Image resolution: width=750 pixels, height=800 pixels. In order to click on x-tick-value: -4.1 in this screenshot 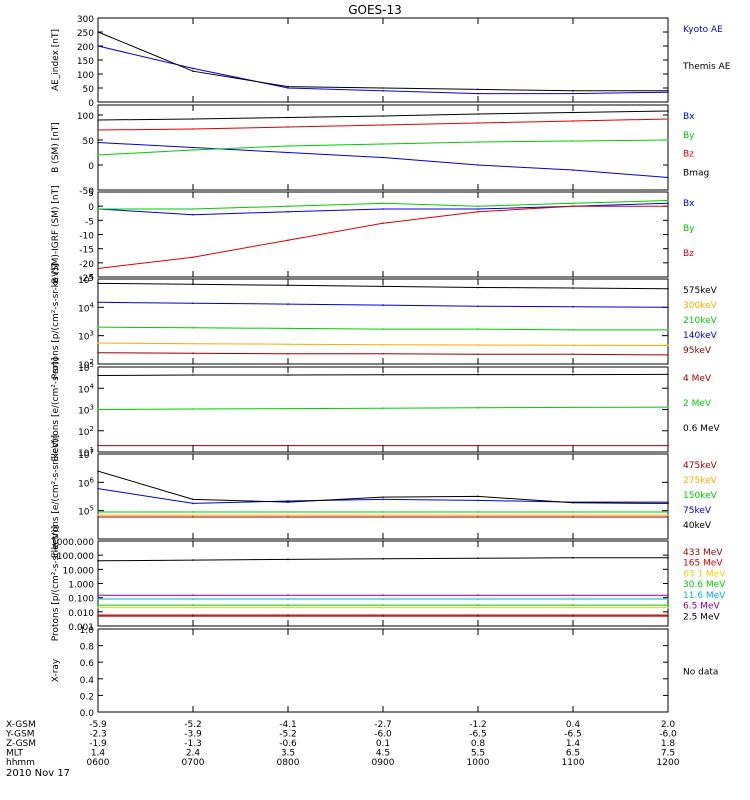, I will do `click(288, 725)`.